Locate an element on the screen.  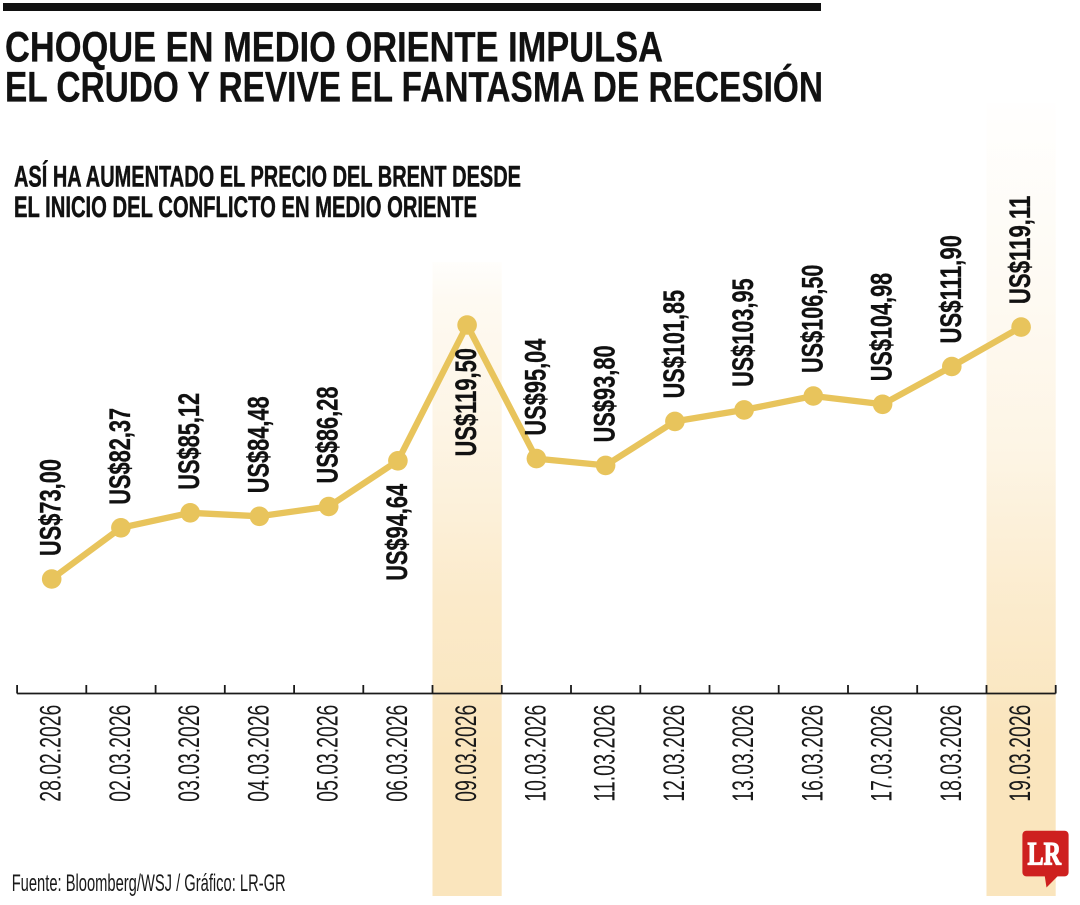
svg-text: US$103,95 is located at coordinates (743, 332).